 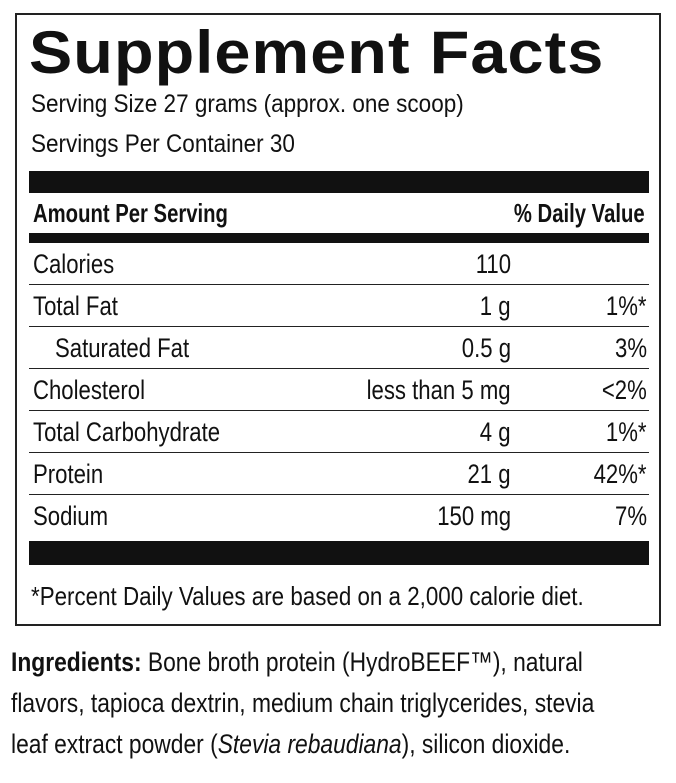 What do you see at coordinates (339, 553) in the screenshot?
I see `thick-divider-bottom` at bounding box center [339, 553].